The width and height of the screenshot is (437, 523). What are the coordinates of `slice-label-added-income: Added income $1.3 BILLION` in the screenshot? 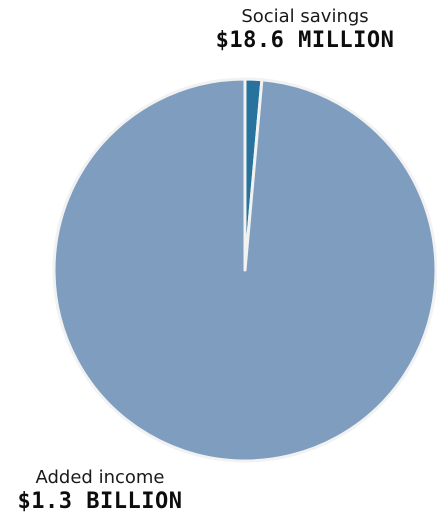 It's located at (100, 491).